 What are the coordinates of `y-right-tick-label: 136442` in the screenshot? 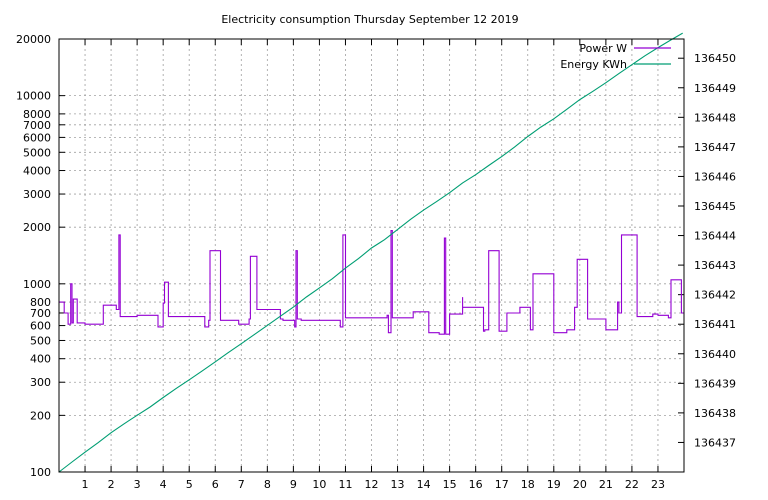 It's located at (715, 295).